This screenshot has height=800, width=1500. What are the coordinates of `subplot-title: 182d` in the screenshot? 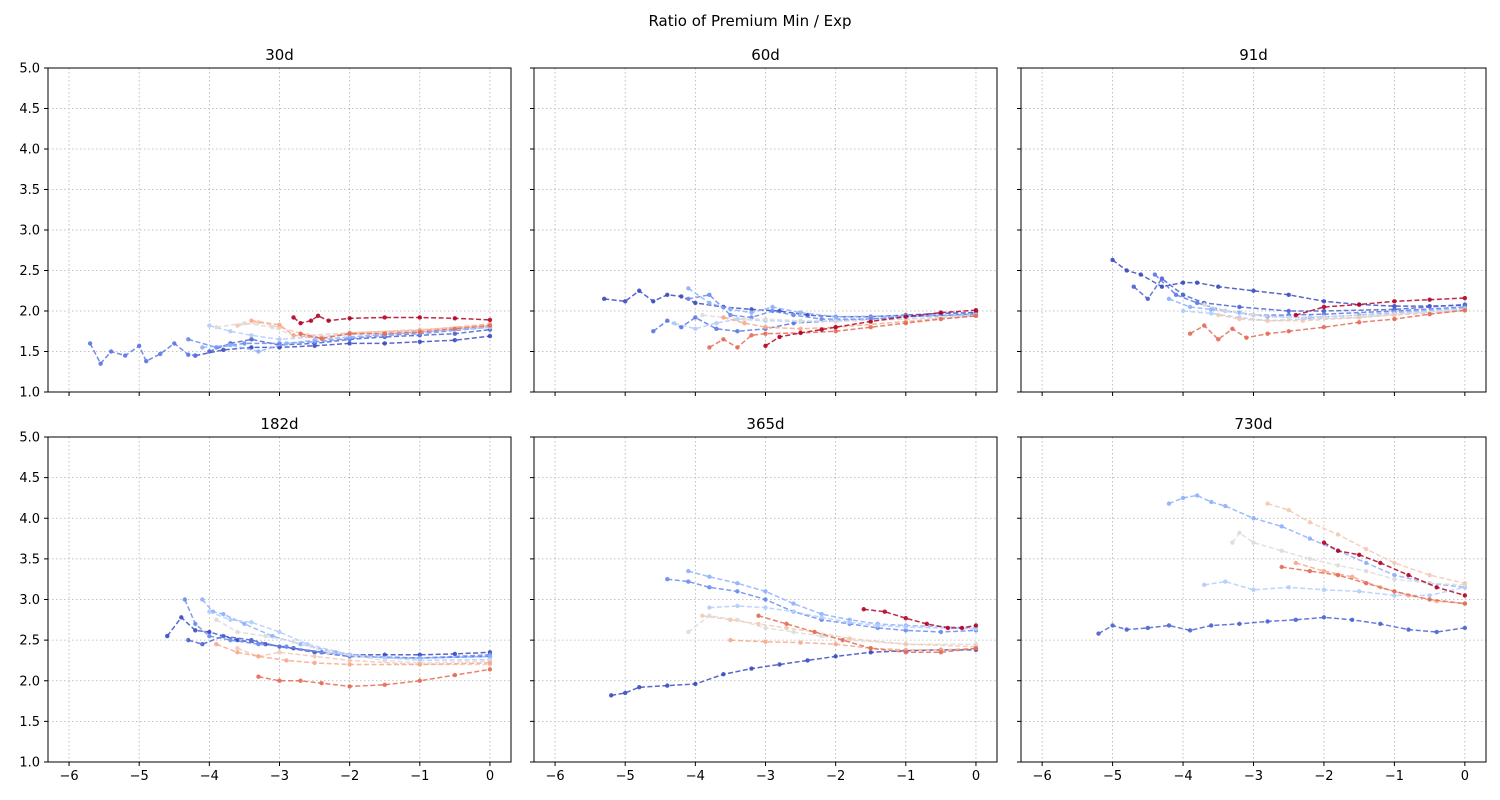 It's located at (279, 424).